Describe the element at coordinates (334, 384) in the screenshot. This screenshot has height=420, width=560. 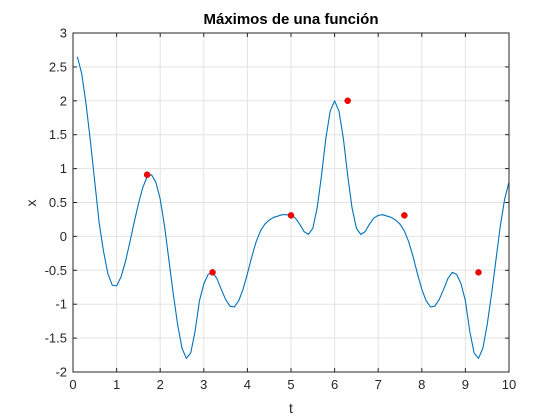
I see `x-tick-label: 6` at that location.